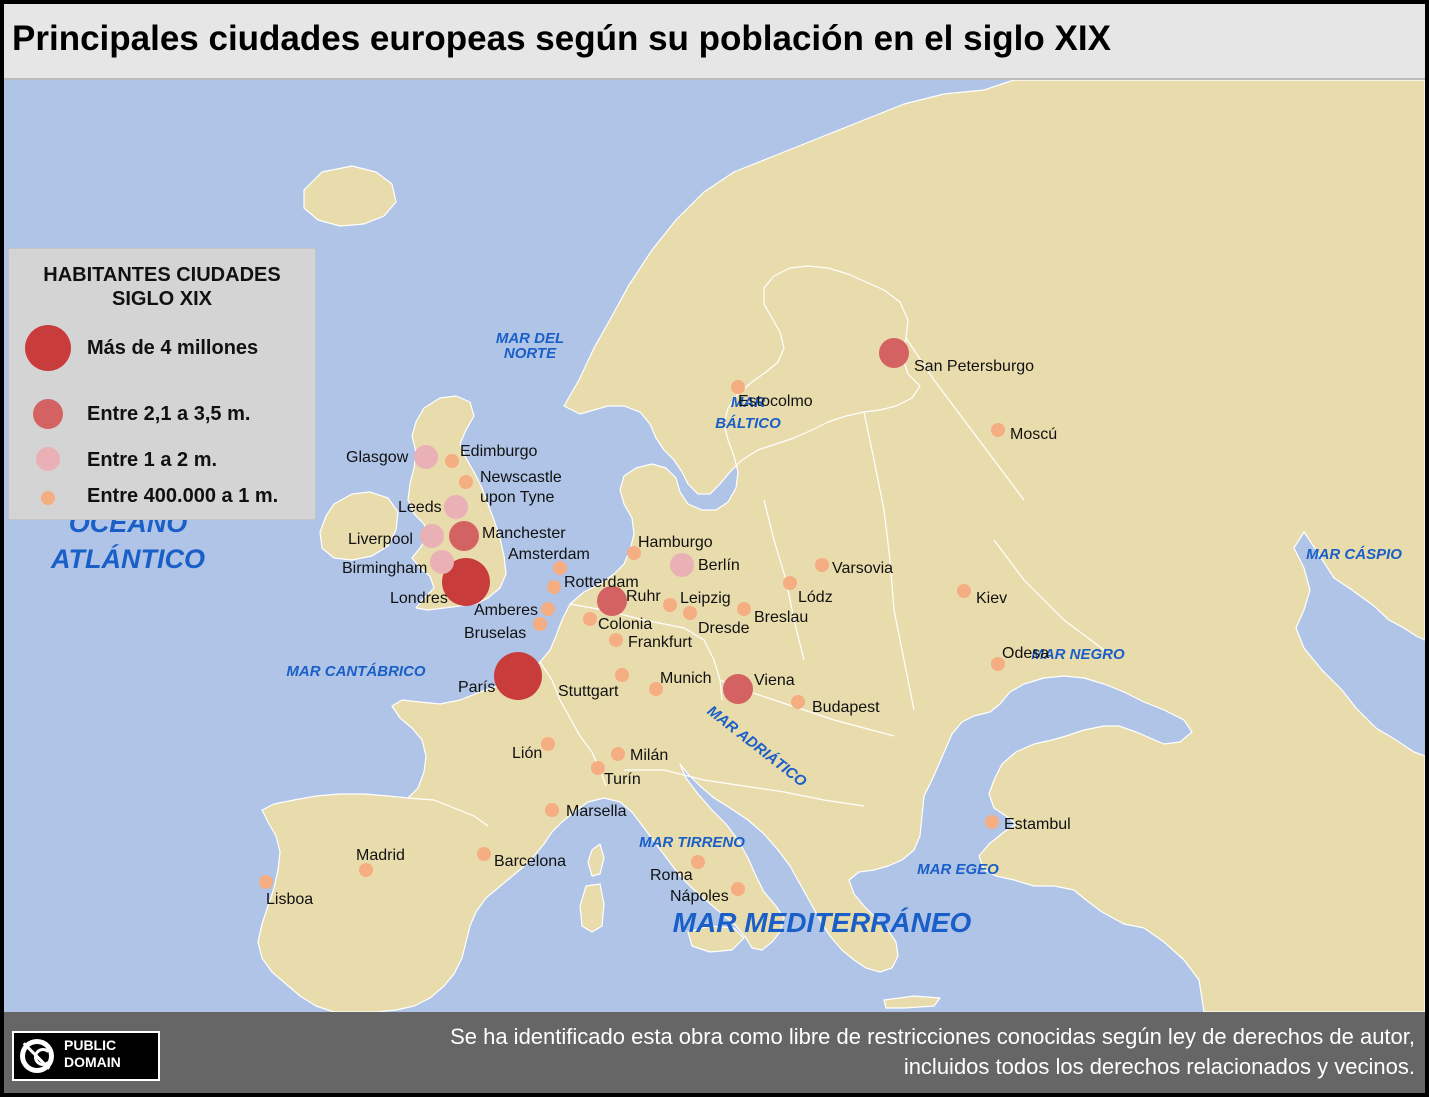 This screenshot has width=1429, height=1097. I want to click on legend-circle-l, so click(48, 414).